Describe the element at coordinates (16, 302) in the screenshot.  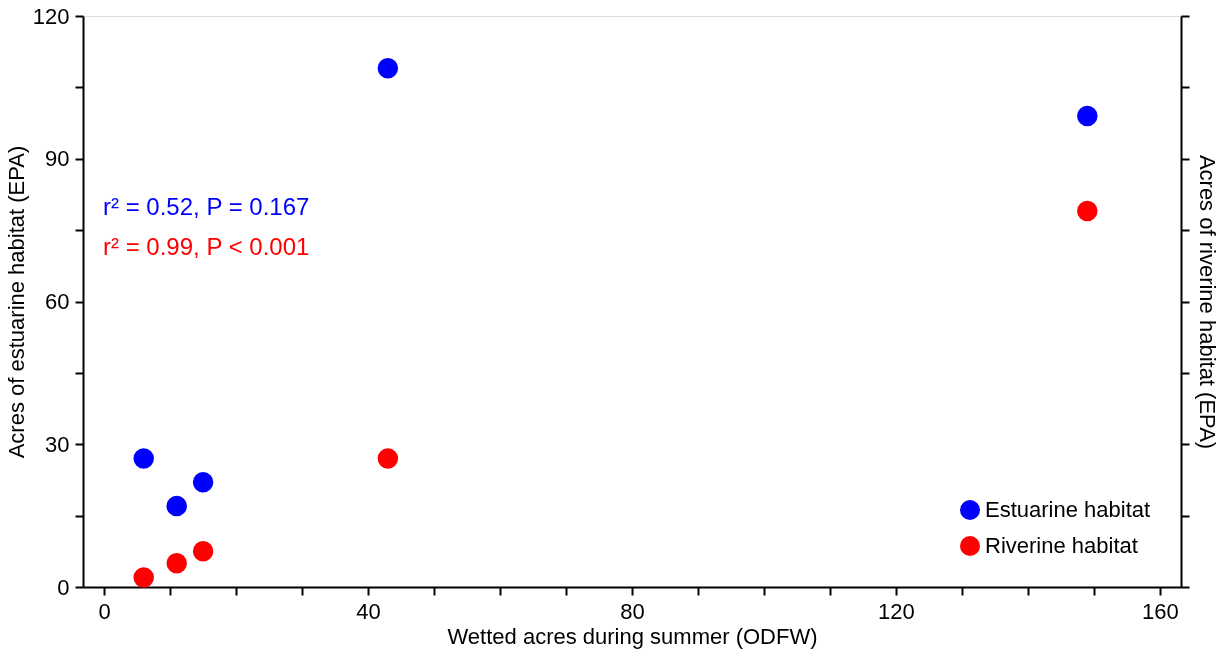
I see `y-axis-title: Acres of estuarine habitat (EPA)` at that location.